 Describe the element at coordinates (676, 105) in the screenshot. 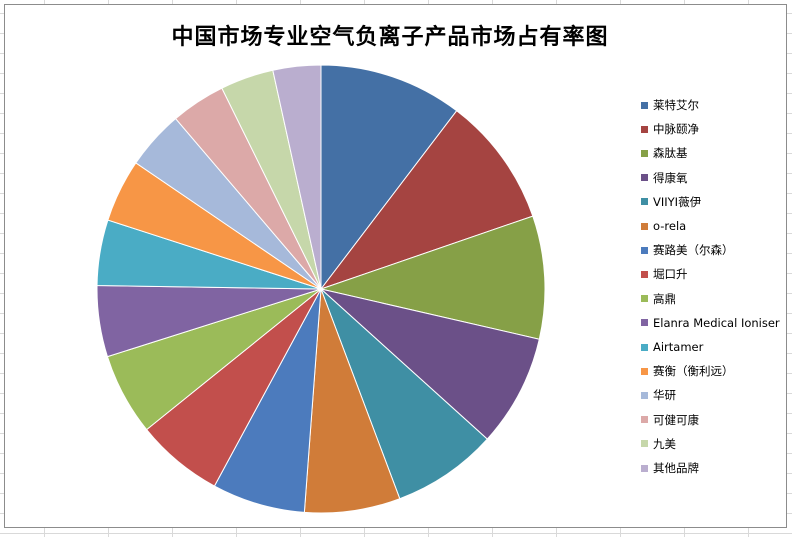

I see `legend-label: 莱特艾尔` at that location.